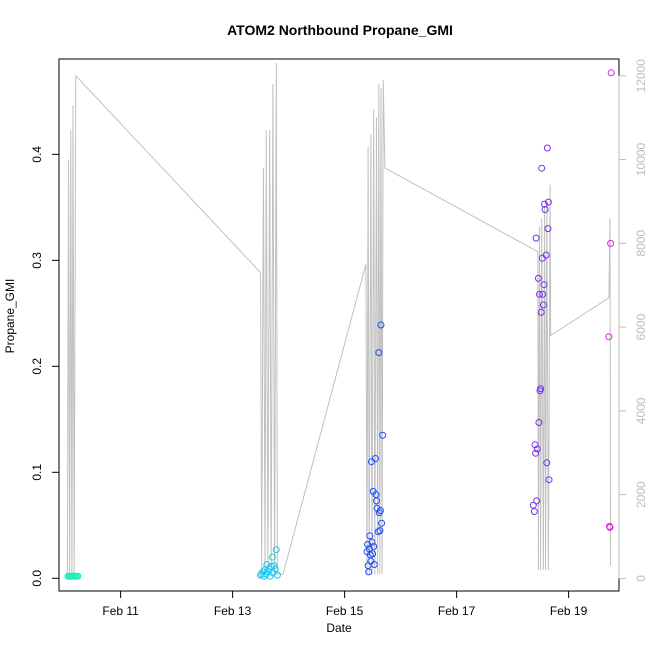 This screenshot has width=650, height=650. I want to click on x-axis: Feb 11 Feb 13 Feb 15 Feb 17 Feb 19, so click(345, 604).